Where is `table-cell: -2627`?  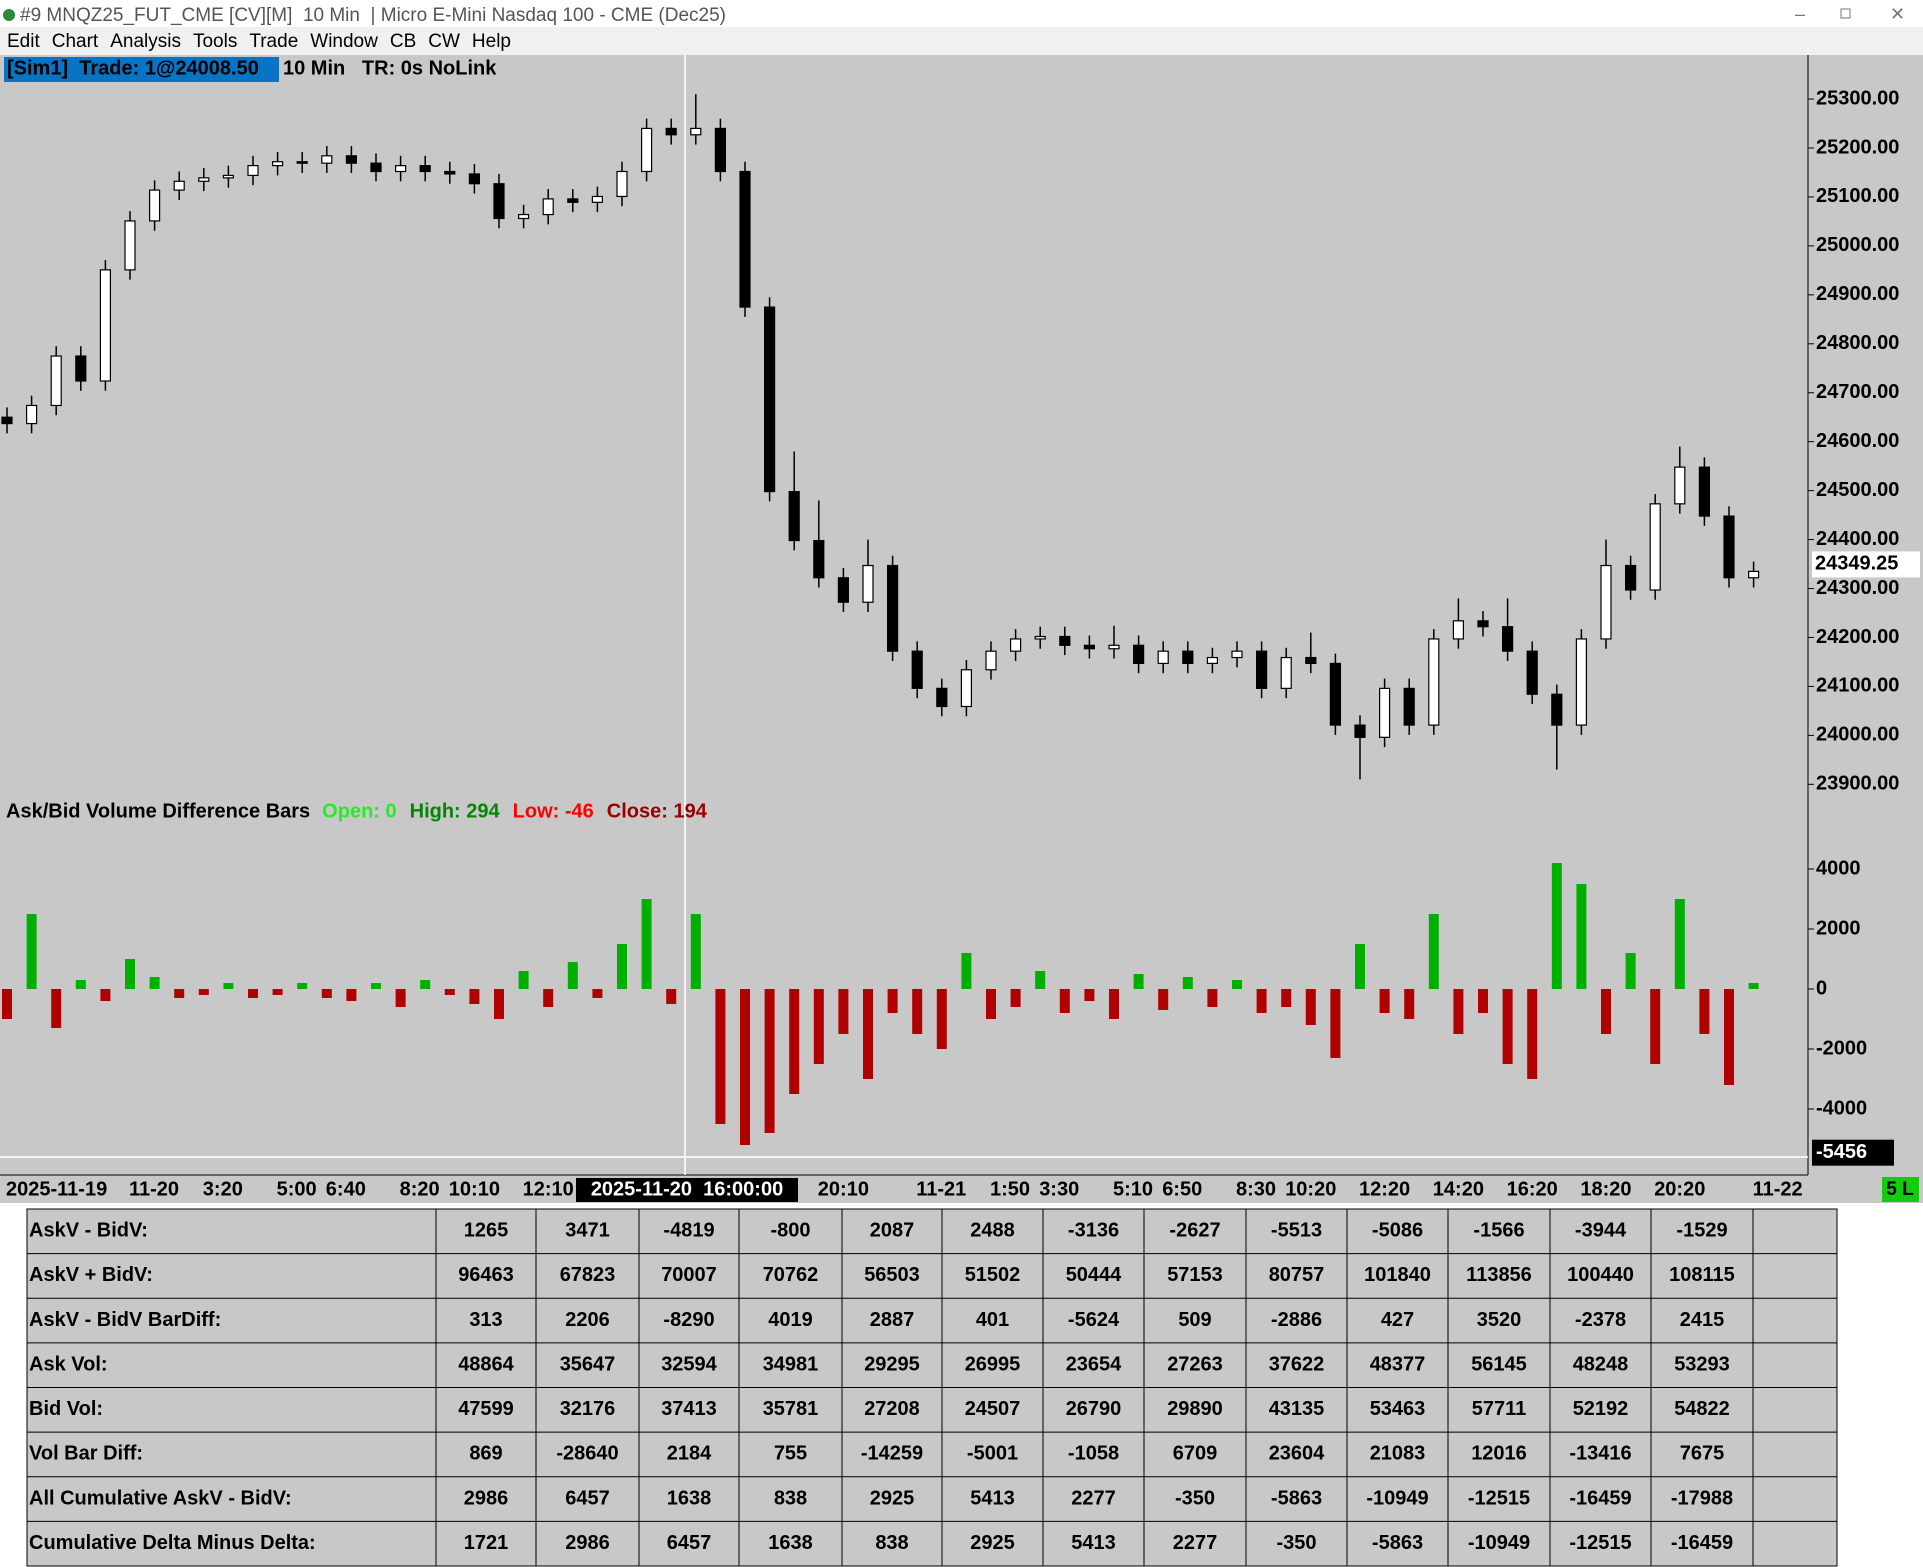
table-cell: -2627 is located at coordinates (1194, 1231).